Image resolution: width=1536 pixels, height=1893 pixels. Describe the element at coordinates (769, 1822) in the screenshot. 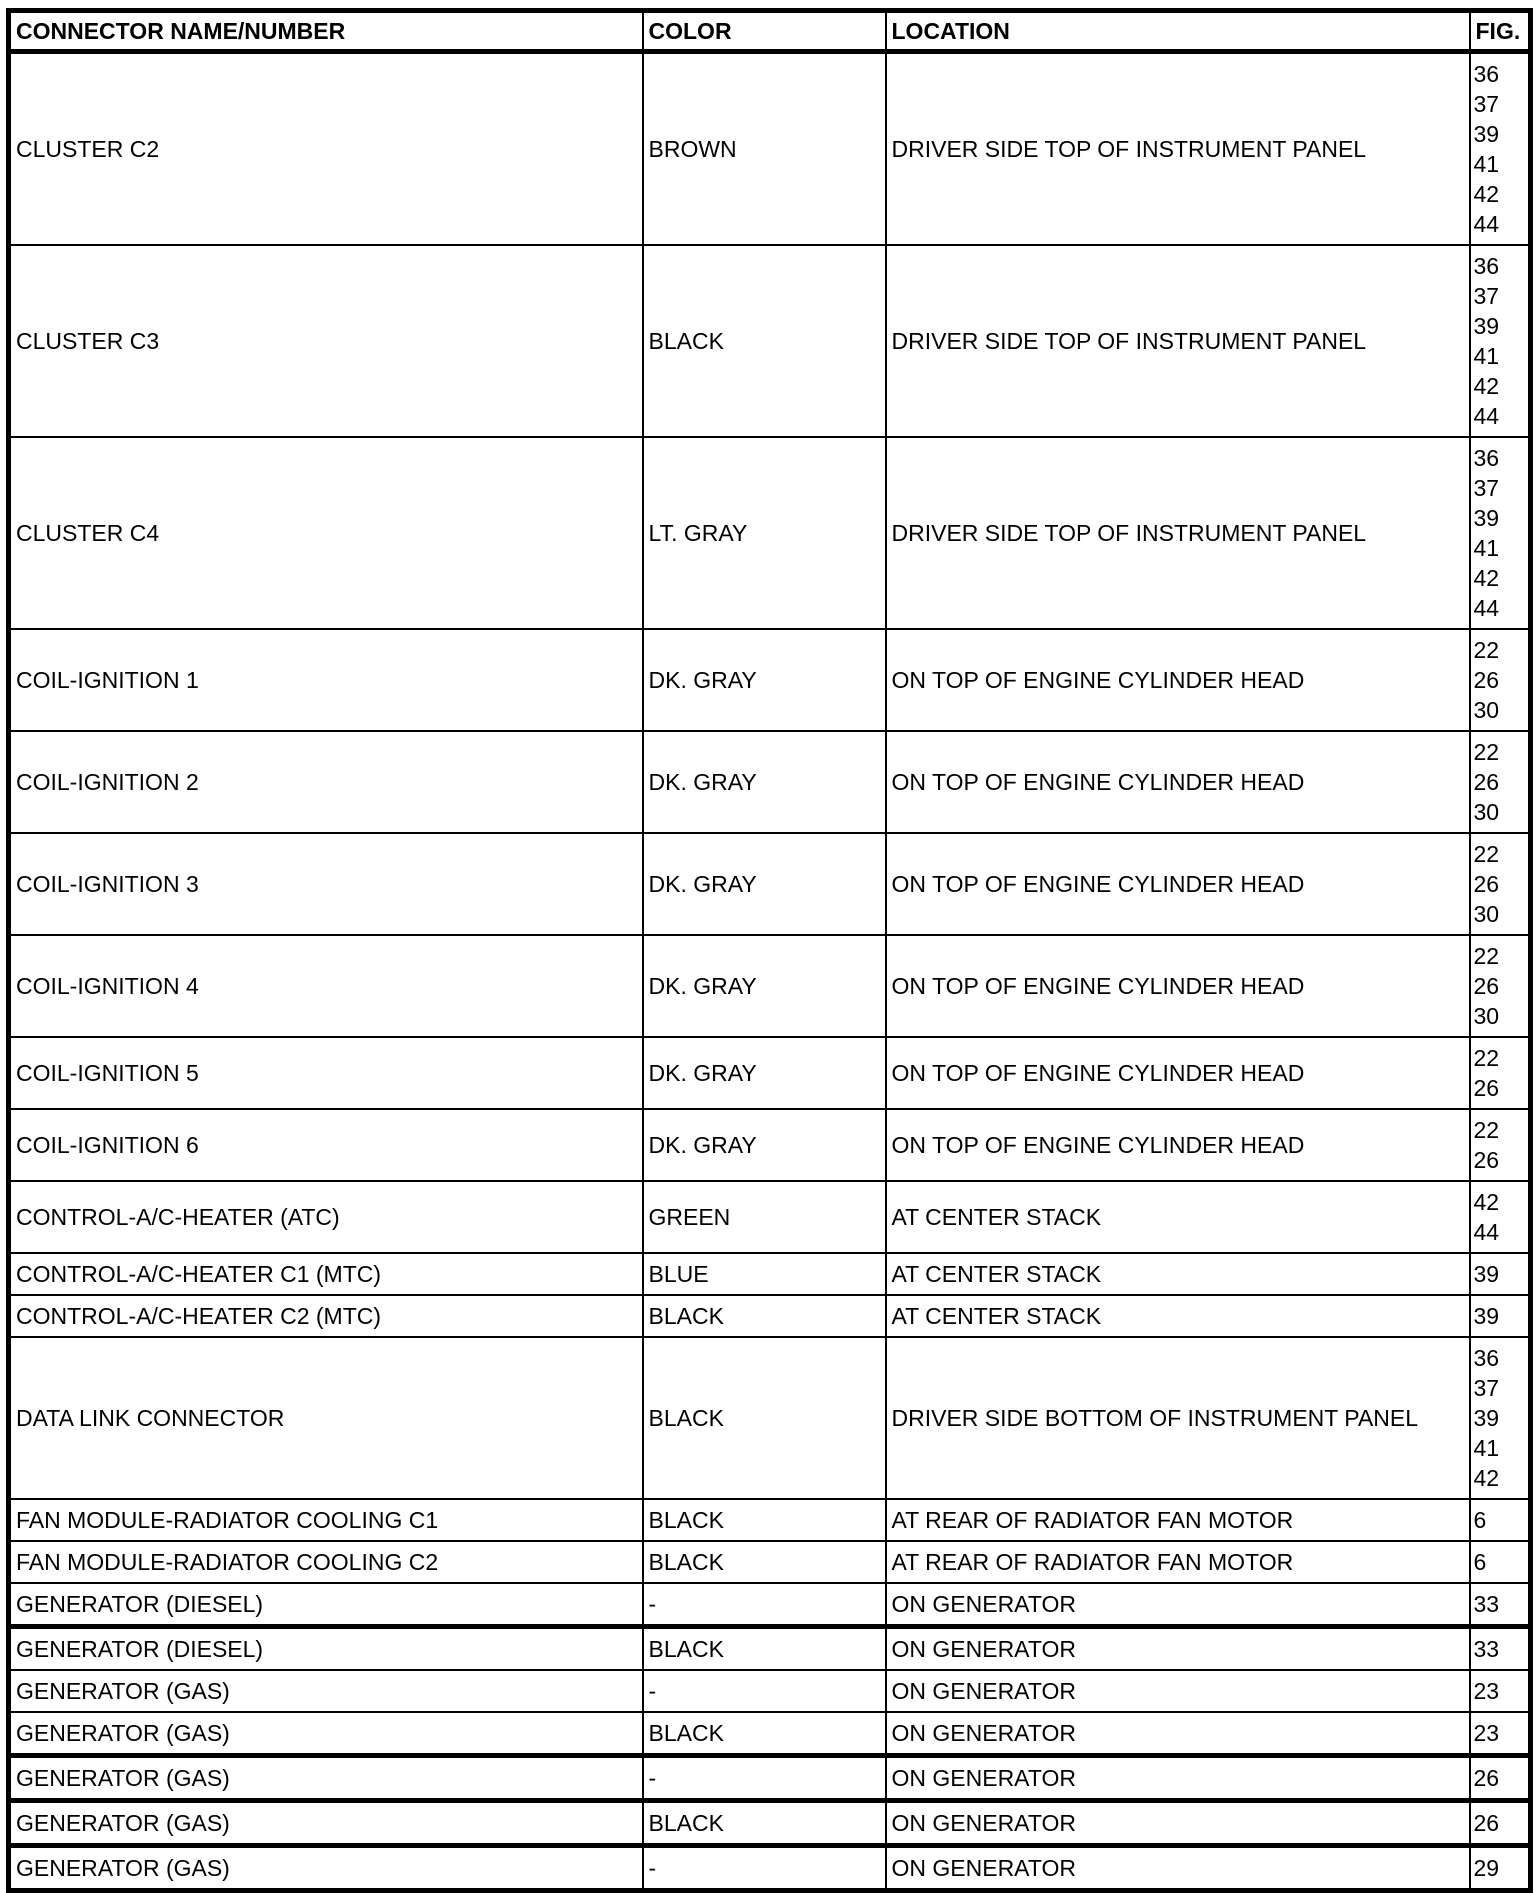

I see `table-row: GENERATOR (GAS) BLACK ON GENERATOR 26` at that location.